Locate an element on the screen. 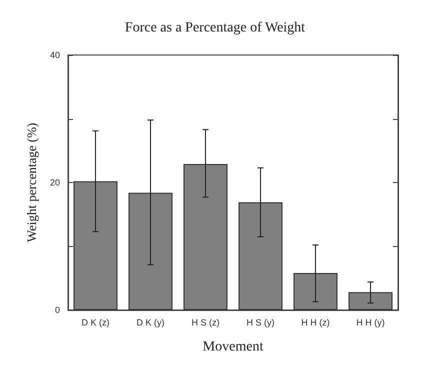 The width and height of the screenshot is (430, 371). x-tick-label: H H (z) is located at coordinates (315, 323).